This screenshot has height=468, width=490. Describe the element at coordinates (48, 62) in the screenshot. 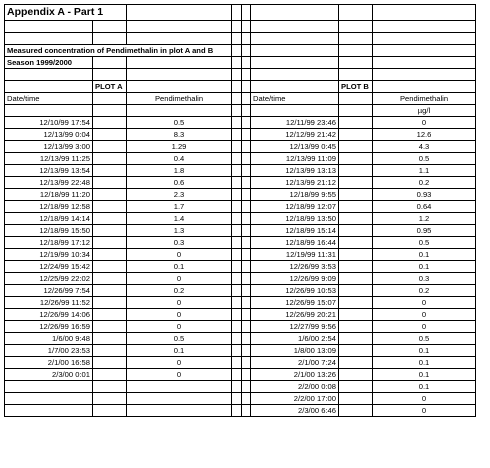

I see `season-label: Season 1999/2000` at that location.